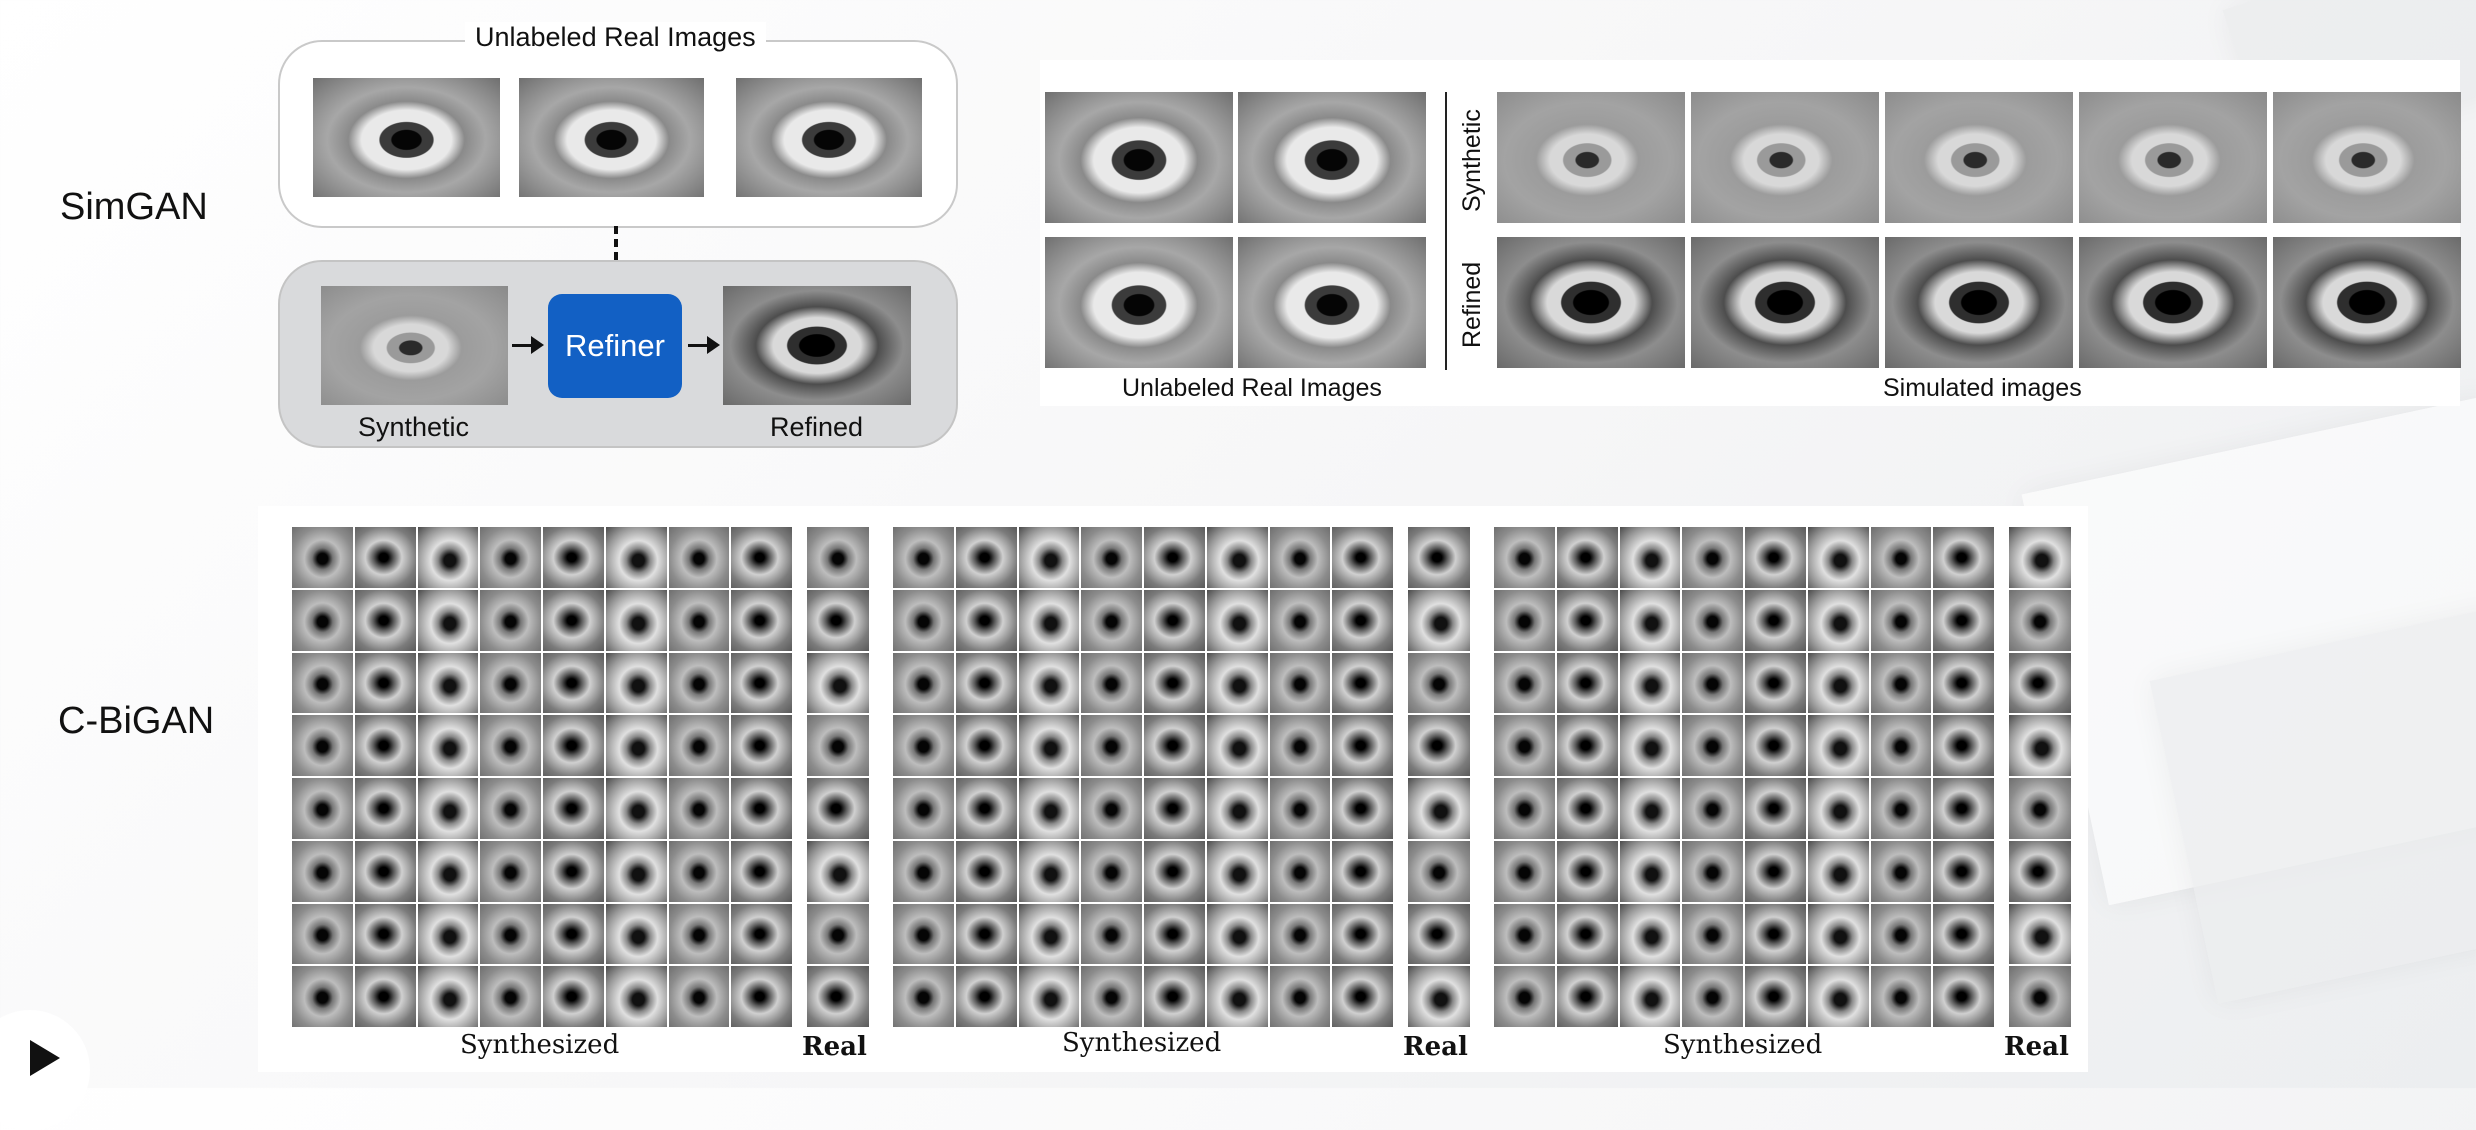 Image resolution: width=2476 pixels, height=1130 pixels. What do you see at coordinates (1446, 231) in the screenshot?
I see `divider` at bounding box center [1446, 231].